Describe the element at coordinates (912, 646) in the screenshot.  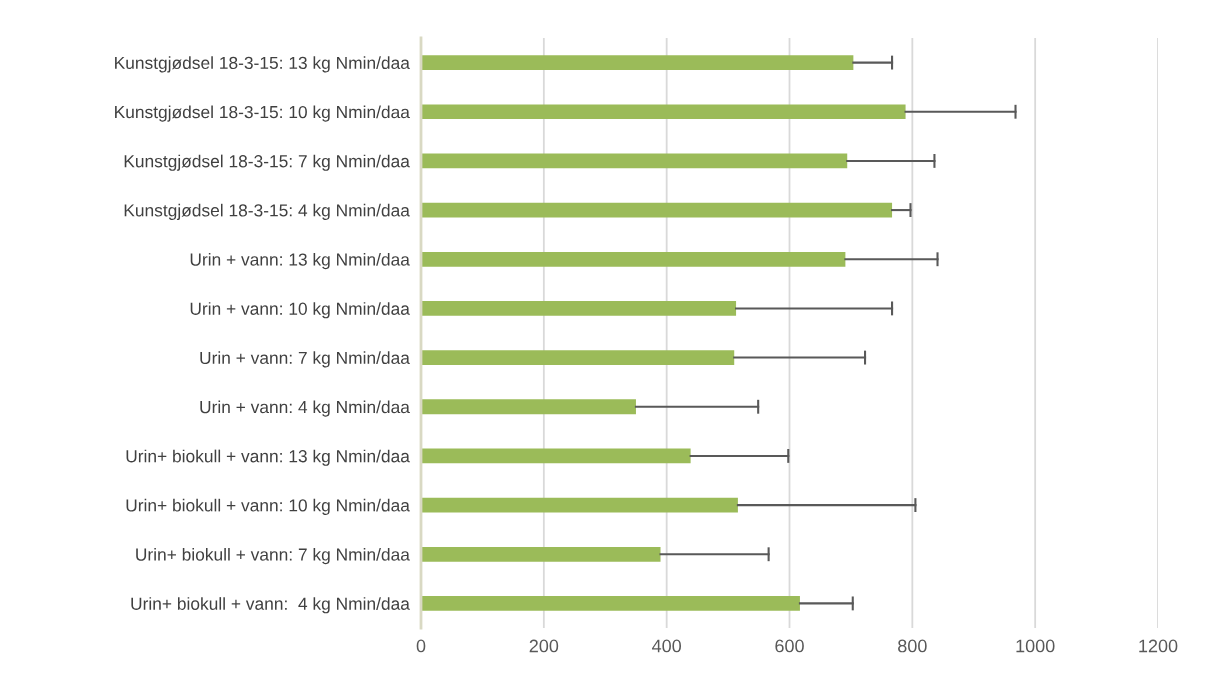
I see `x-tick-label: 800` at that location.